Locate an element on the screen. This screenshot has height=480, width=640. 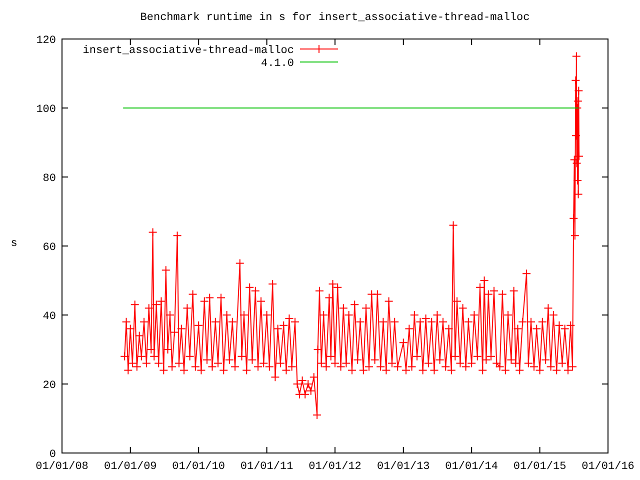
legend-label: 4.1.0 is located at coordinates (277, 64).